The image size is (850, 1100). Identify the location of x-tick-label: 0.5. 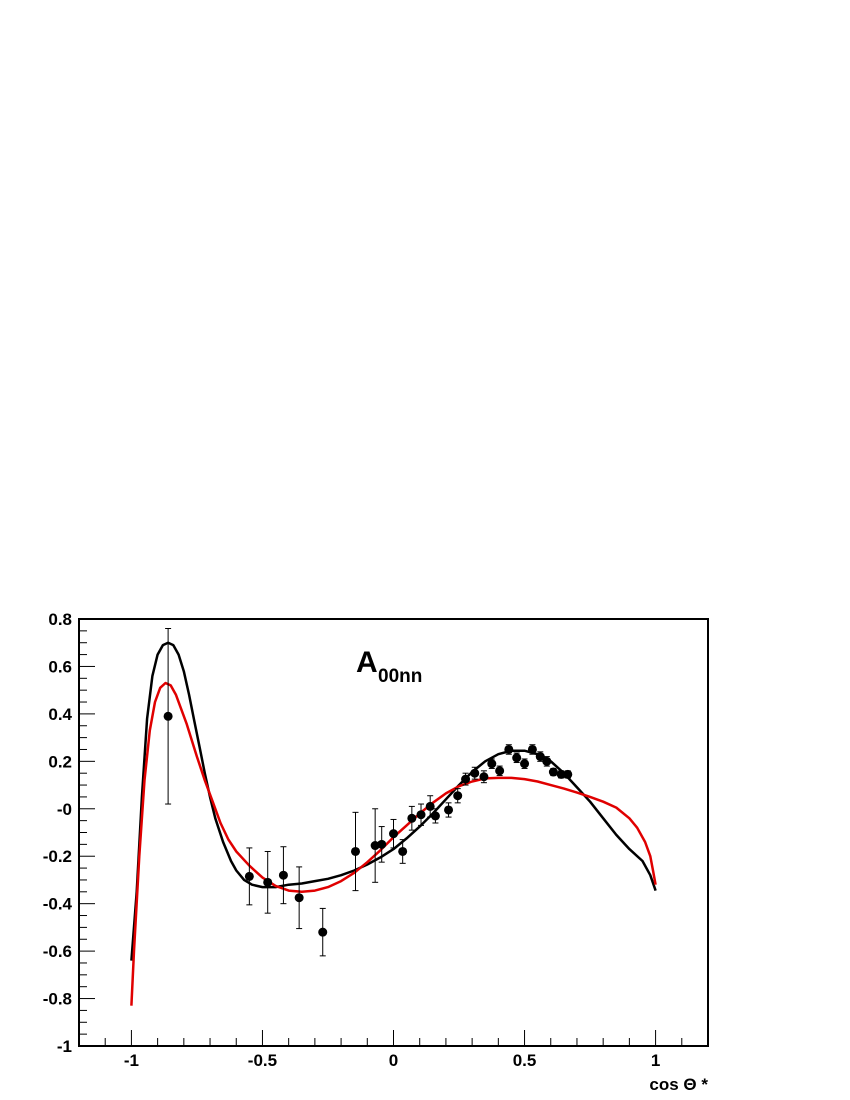
(525, 1060).